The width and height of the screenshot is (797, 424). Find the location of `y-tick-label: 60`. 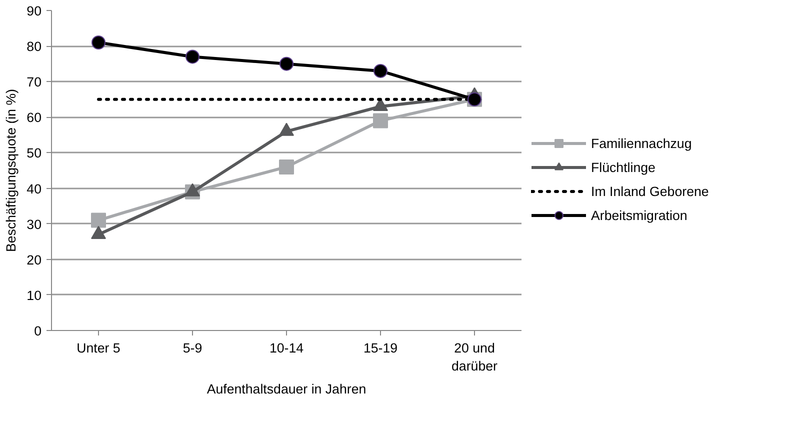

y-tick-label: 60 is located at coordinates (34, 118).